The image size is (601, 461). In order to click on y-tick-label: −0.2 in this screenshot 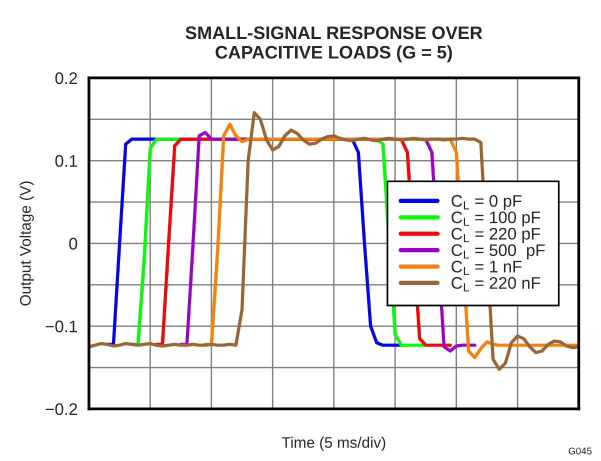, I will do `click(61, 409)`.